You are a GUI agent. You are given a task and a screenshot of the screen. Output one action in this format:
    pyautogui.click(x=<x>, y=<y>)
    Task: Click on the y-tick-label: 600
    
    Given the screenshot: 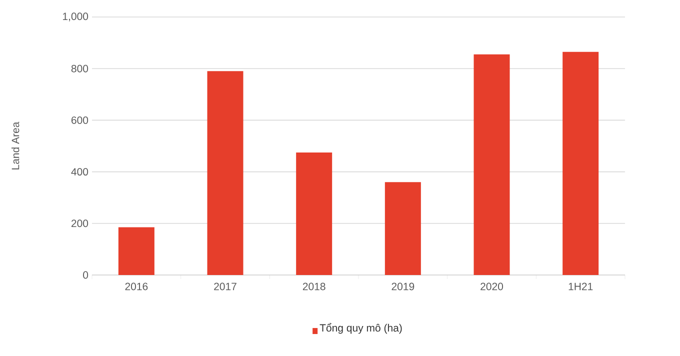 What is the action you would take?
    pyautogui.click(x=79, y=120)
    